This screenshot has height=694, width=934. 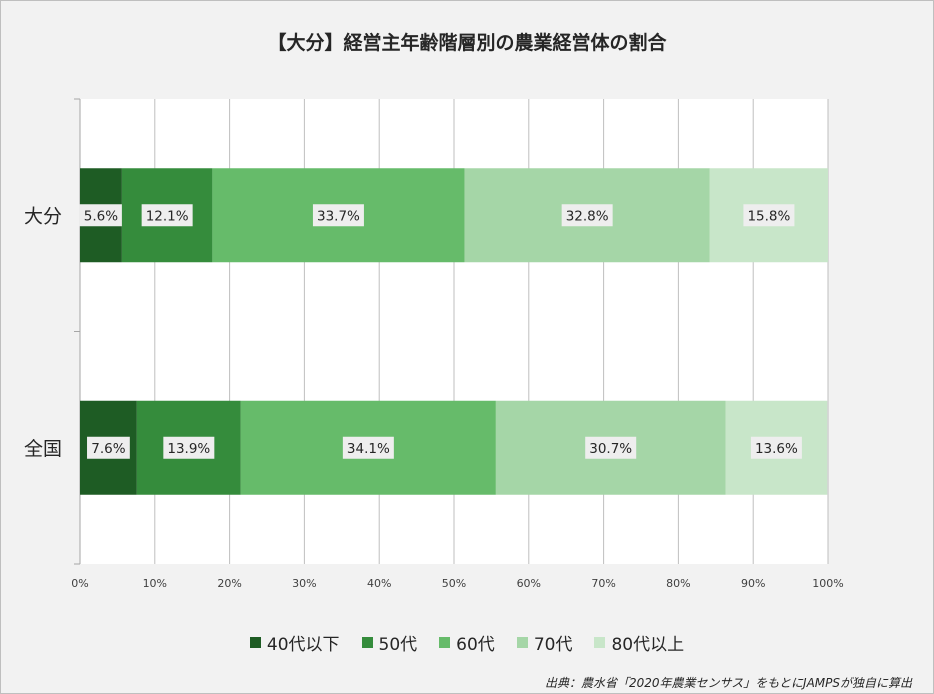 I want to click on legend: 40代以下 50代 60代 70代 80代以上, so click(x=467, y=642).